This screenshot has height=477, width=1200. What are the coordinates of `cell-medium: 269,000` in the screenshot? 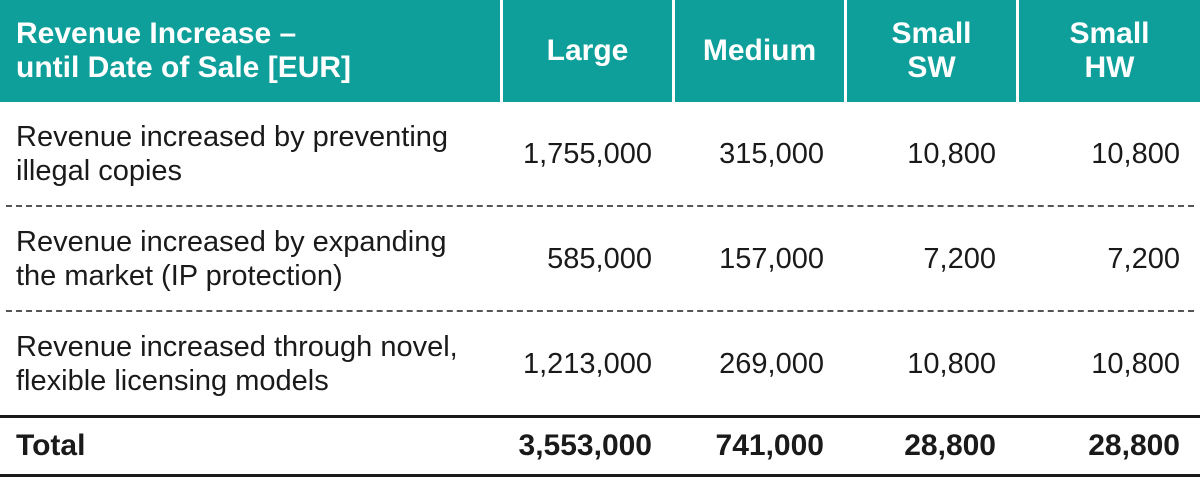 It's located at (771, 363).